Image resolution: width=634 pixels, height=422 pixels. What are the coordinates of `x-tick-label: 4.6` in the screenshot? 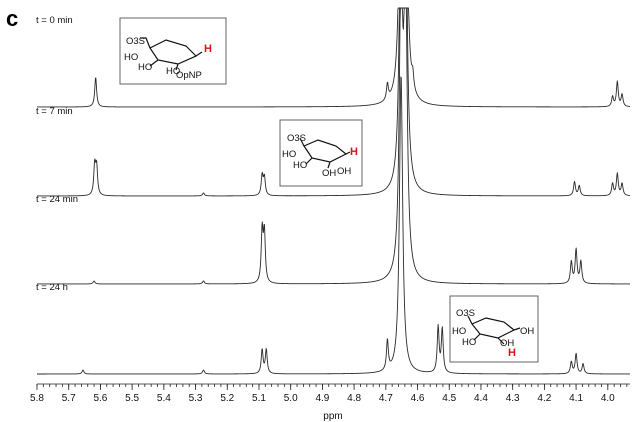 It's located at (418, 398).